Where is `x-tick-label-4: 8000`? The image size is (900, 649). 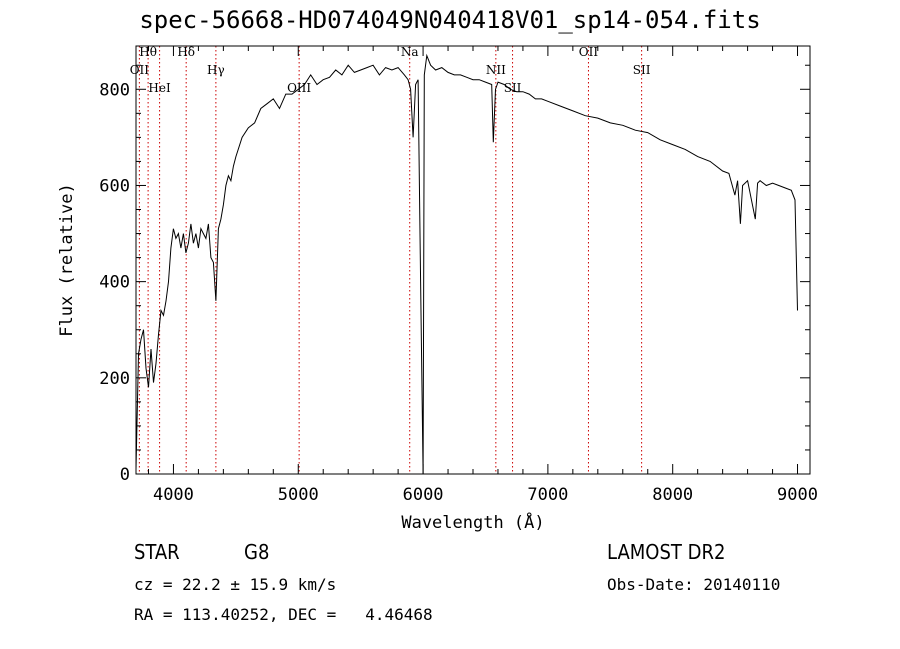
x-tick-label-4: 8000 is located at coordinates (672, 495).